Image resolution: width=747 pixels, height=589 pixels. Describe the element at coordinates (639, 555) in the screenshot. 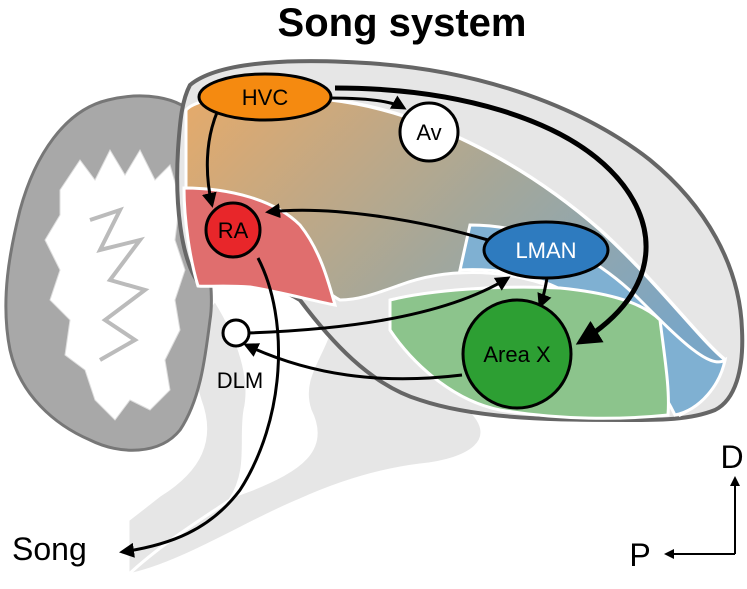

I see `posterior-label: P` at that location.